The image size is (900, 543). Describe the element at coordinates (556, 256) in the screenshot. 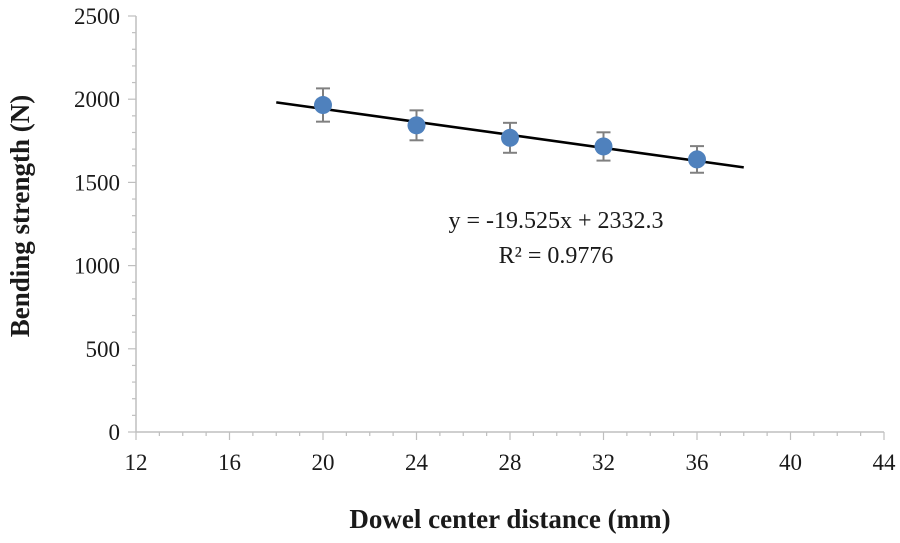

I see `trendline-r-squared: R² = 0.9776` at that location.